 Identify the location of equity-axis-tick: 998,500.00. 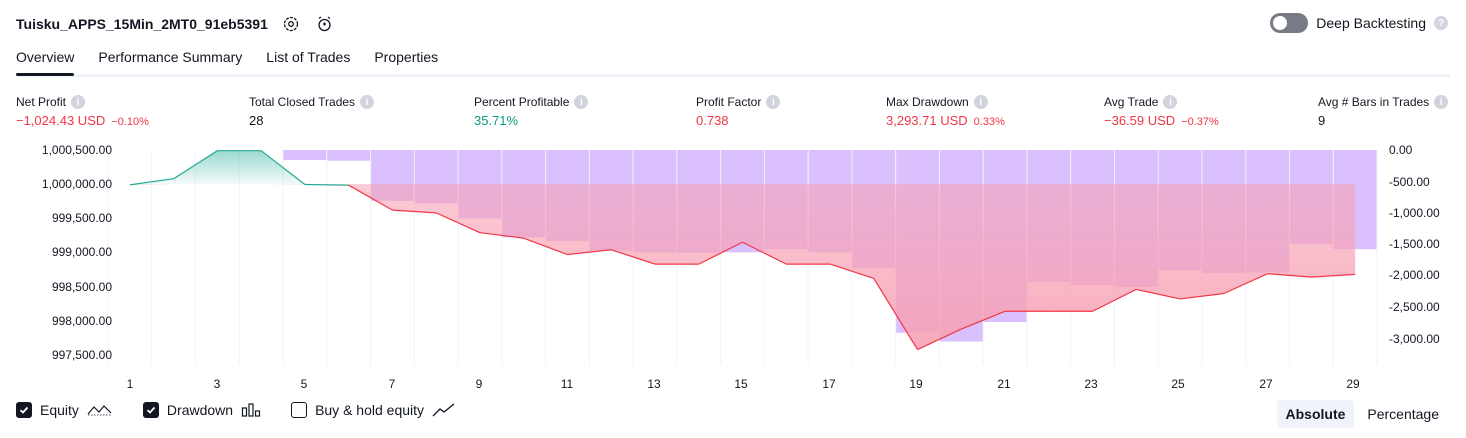
(81, 287).